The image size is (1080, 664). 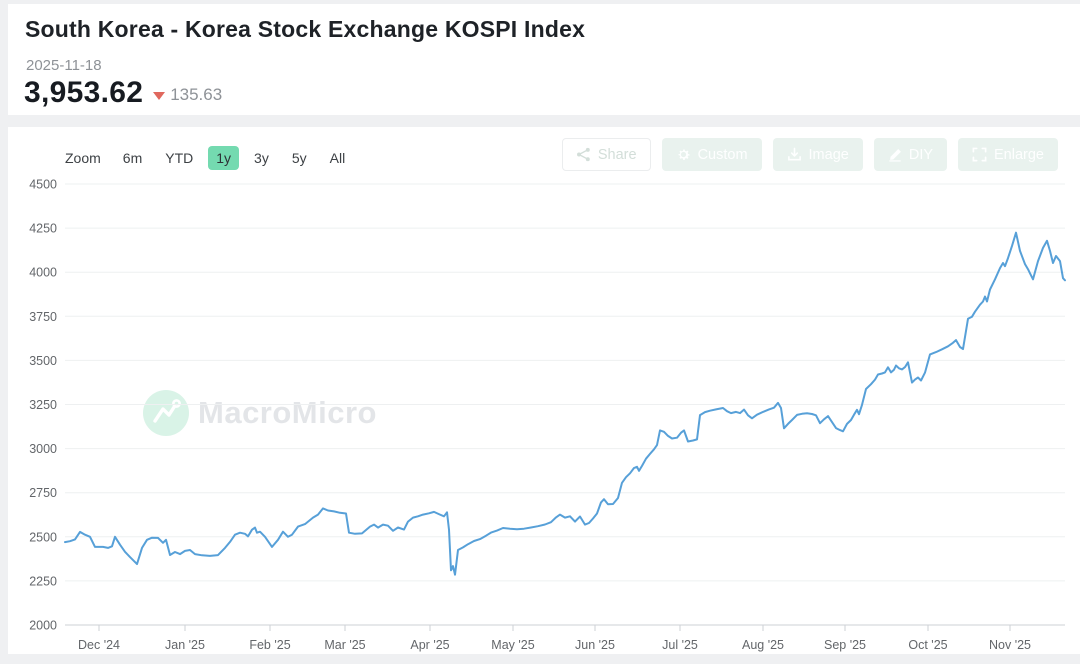 What do you see at coordinates (83, 158) in the screenshot?
I see `zoom-label: Zoom` at bounding box center [83, 158].